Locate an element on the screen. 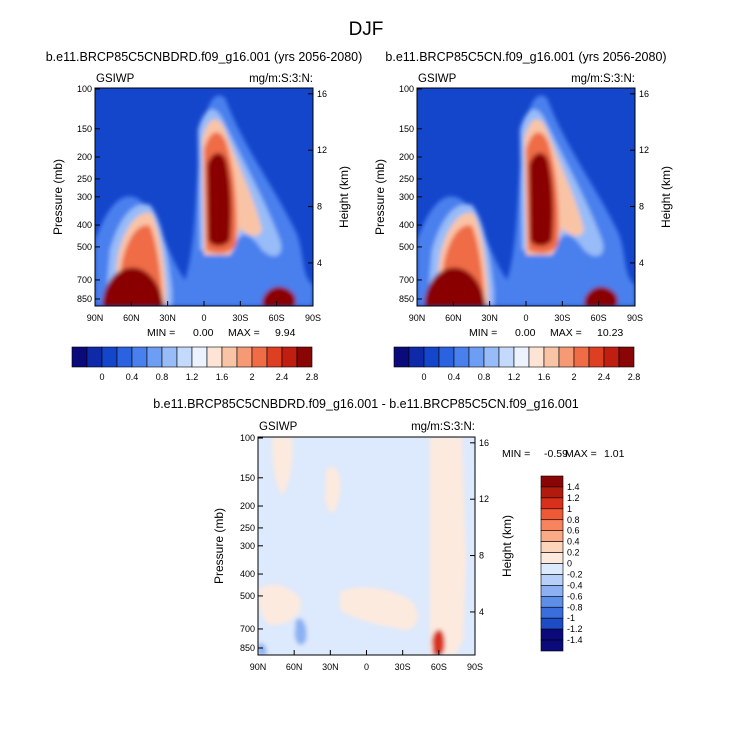  units-label: mg/m:S:3:N: is located at coordinates (443, 427).